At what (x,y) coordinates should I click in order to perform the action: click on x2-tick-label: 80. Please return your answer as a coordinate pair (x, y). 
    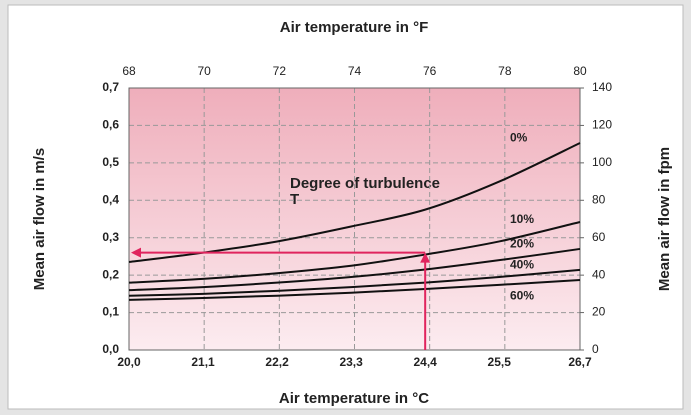
    Looking at the image, I should click on (580, 71).